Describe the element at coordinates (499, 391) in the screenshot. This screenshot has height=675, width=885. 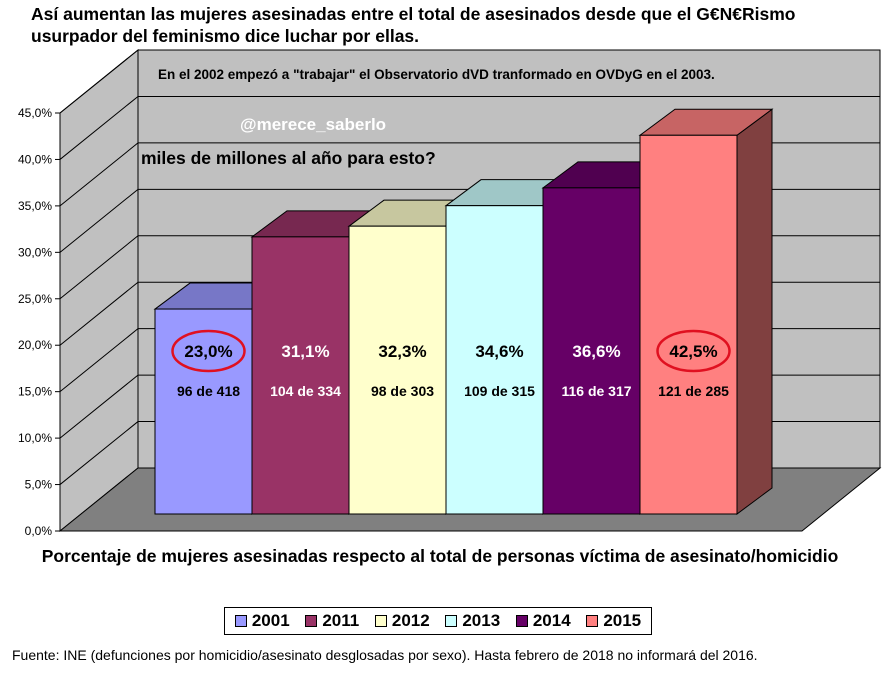
I see `count-label-2013: 109 de 315` at that location.